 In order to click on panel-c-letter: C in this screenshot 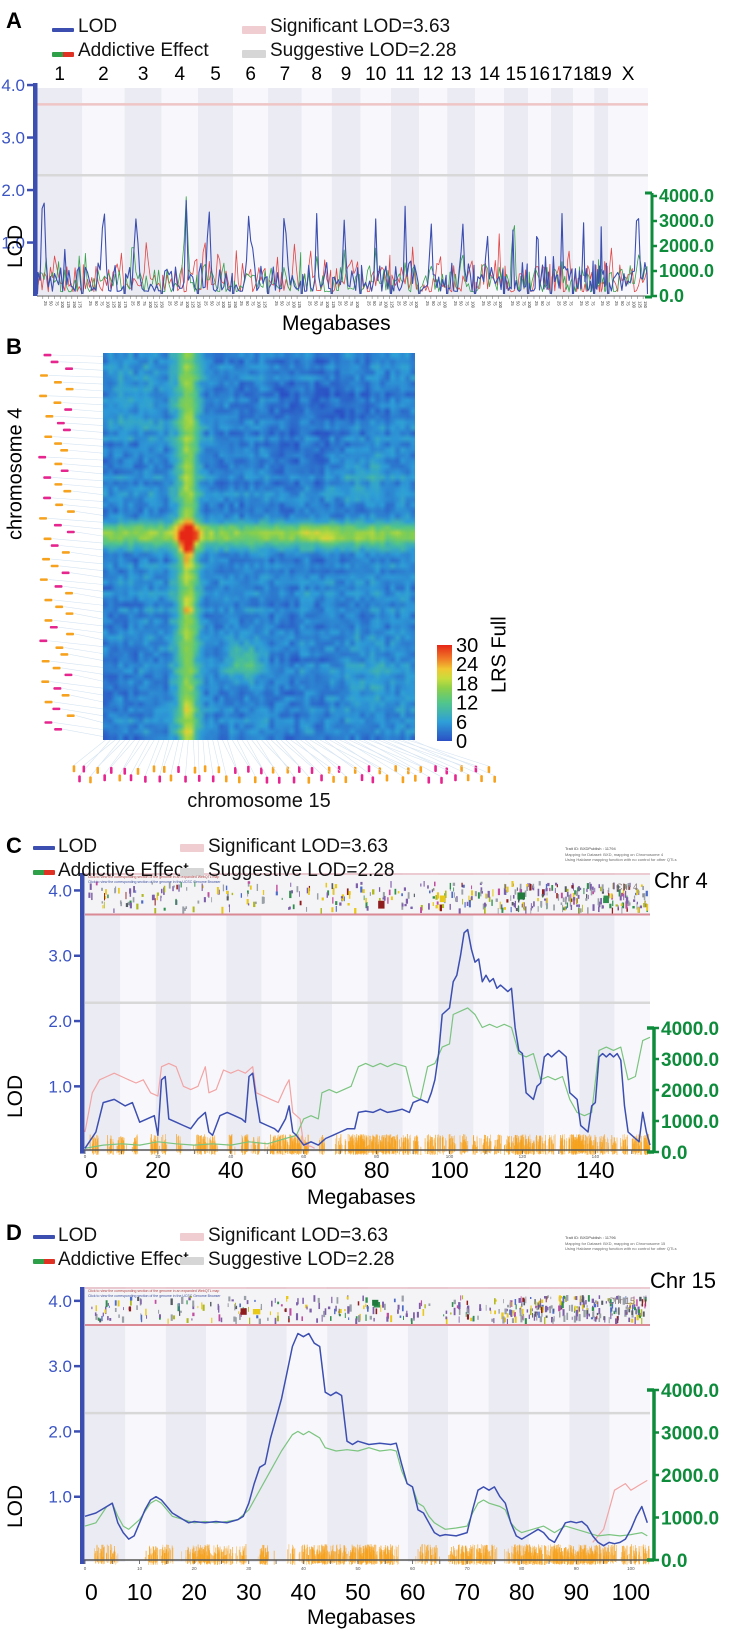, I will do `click(14, 845)`.